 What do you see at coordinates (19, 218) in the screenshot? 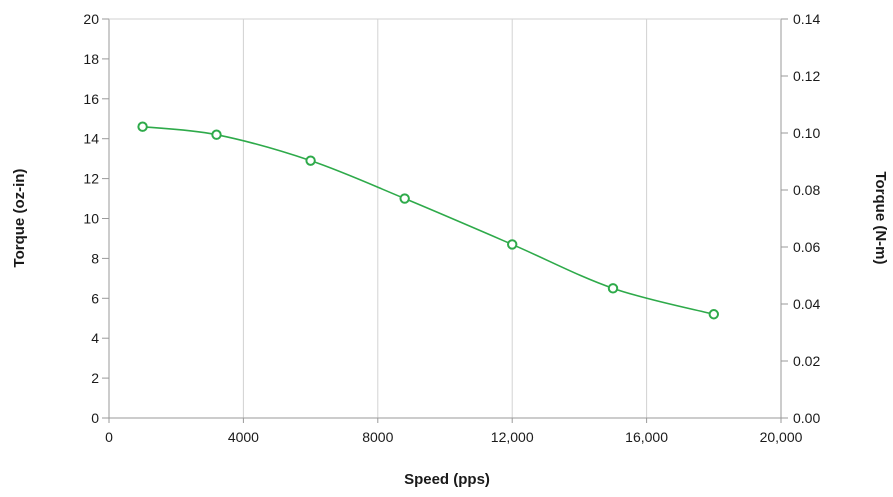
I see `y-axis-title: Torque (oz-in)` at bounding box center [19, 218].